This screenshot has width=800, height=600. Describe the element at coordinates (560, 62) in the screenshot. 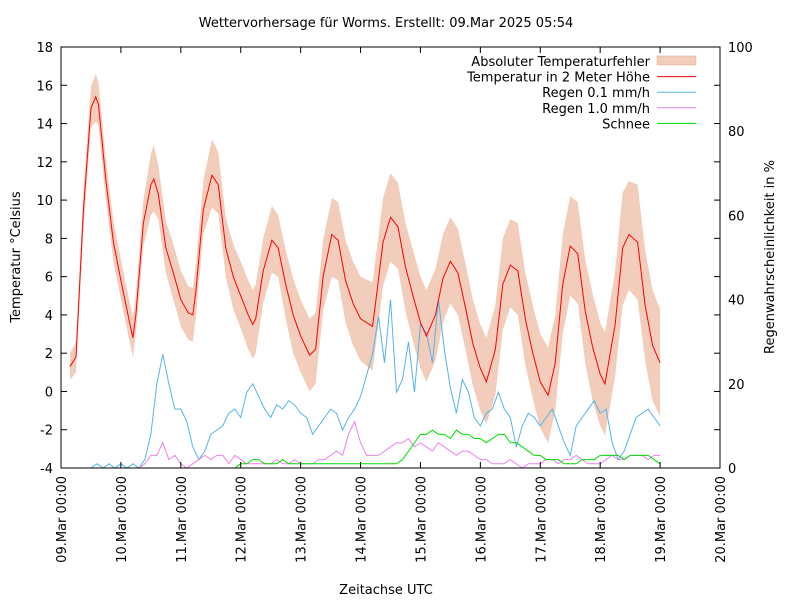

I see `legend-error-band-label: Absoluter Temperaturfehler` at that location.